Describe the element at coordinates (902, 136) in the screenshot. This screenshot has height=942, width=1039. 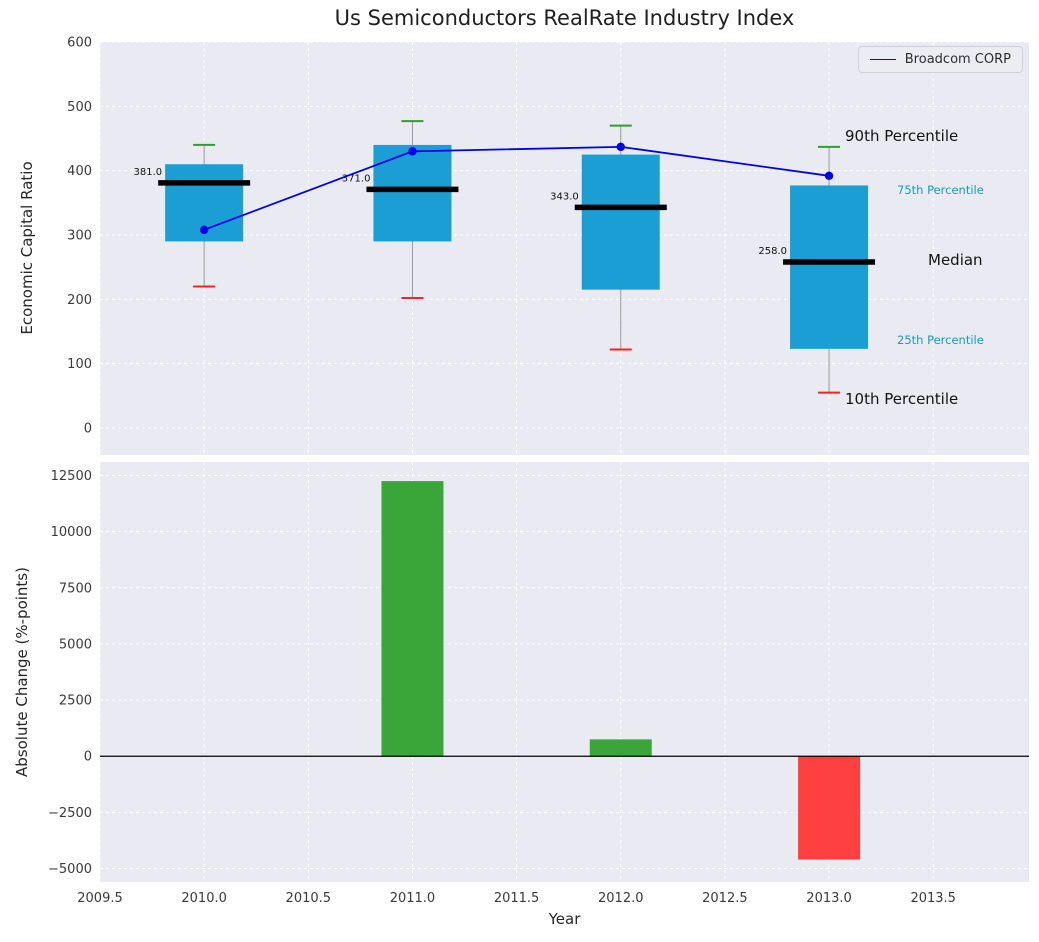
I see `annotation-90th-percentile: 90th Percentile` at that location.